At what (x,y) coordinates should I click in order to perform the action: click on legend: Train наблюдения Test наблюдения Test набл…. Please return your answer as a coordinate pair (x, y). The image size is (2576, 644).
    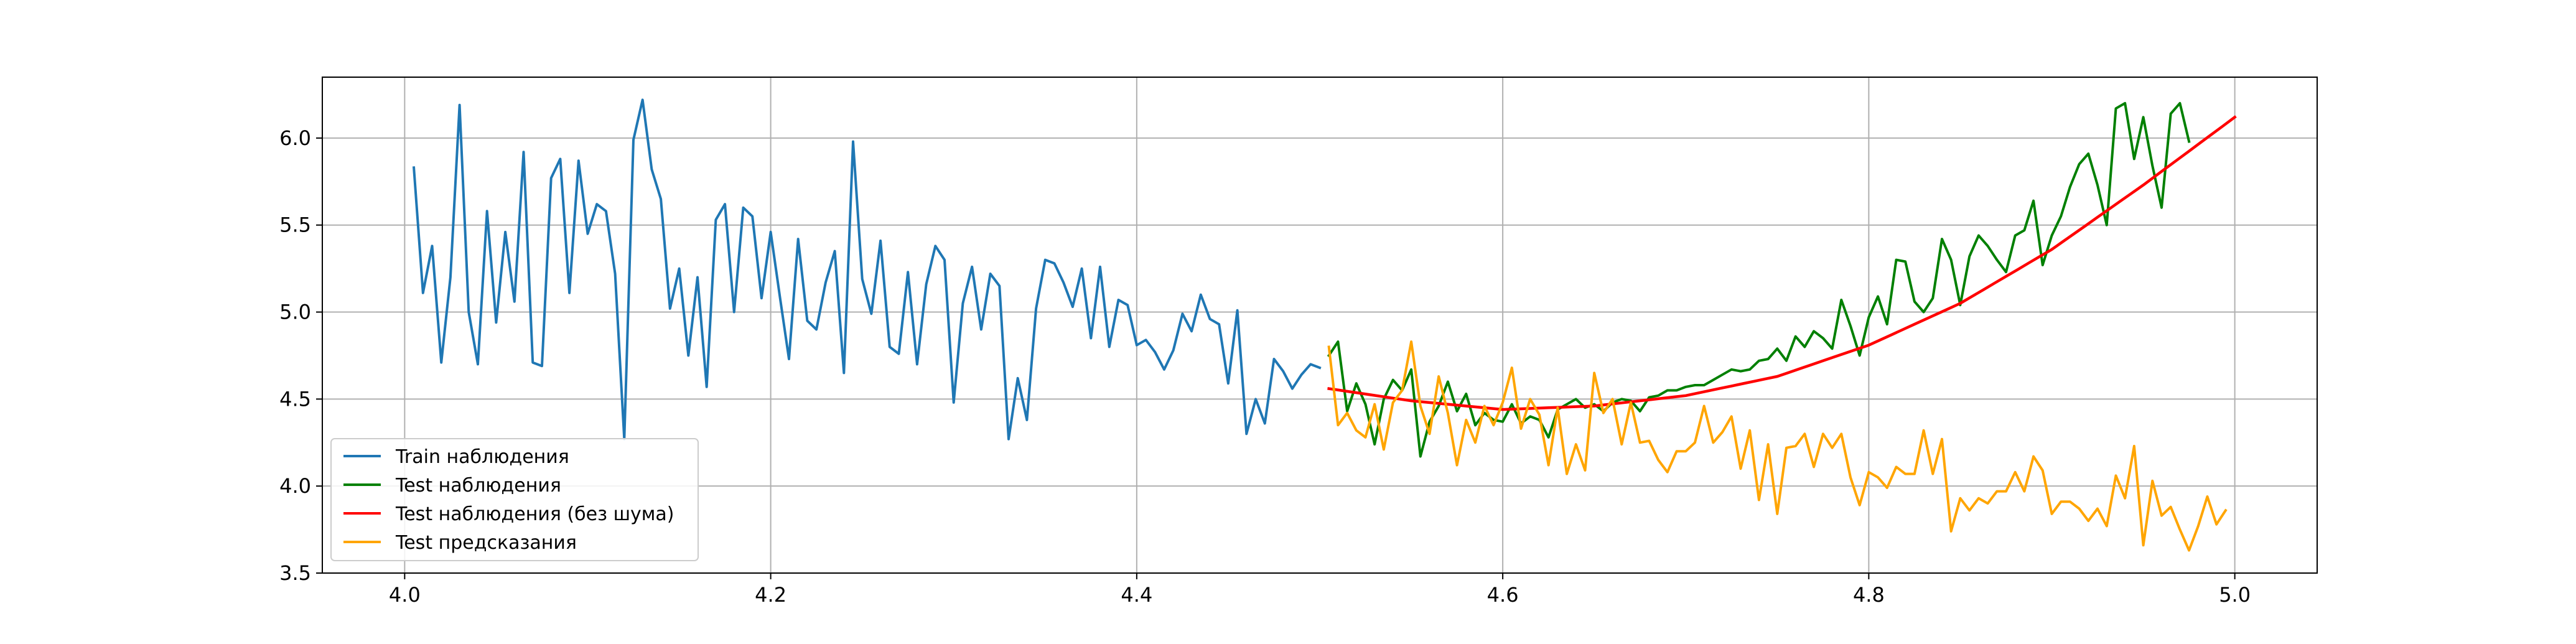
    Looking at the image, I should click on (514, 500).